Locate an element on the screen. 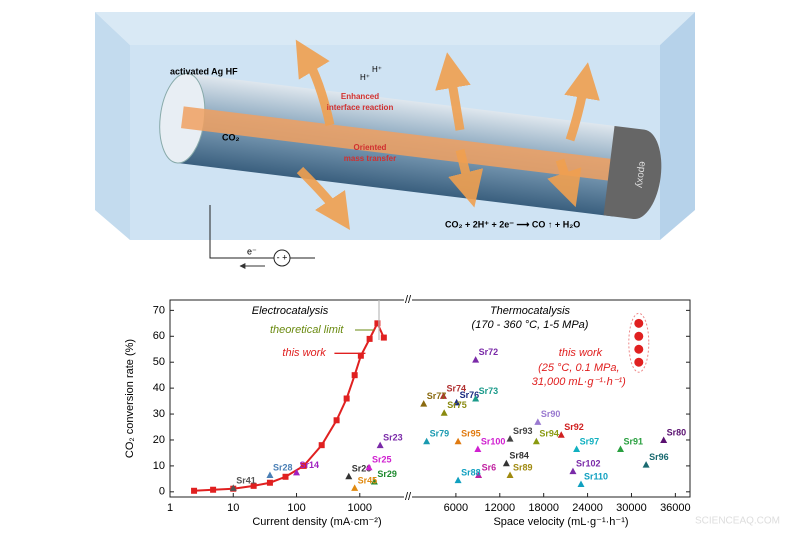 This screenshot has width=800, height=535. x-tick-label: 100 is located at coordinates (296, 508).